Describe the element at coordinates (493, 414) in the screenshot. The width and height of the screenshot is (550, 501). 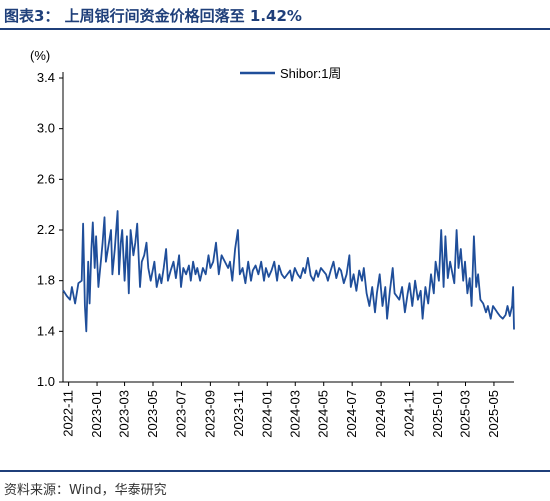
I see `x-tick-label: 2025-05` at that location.